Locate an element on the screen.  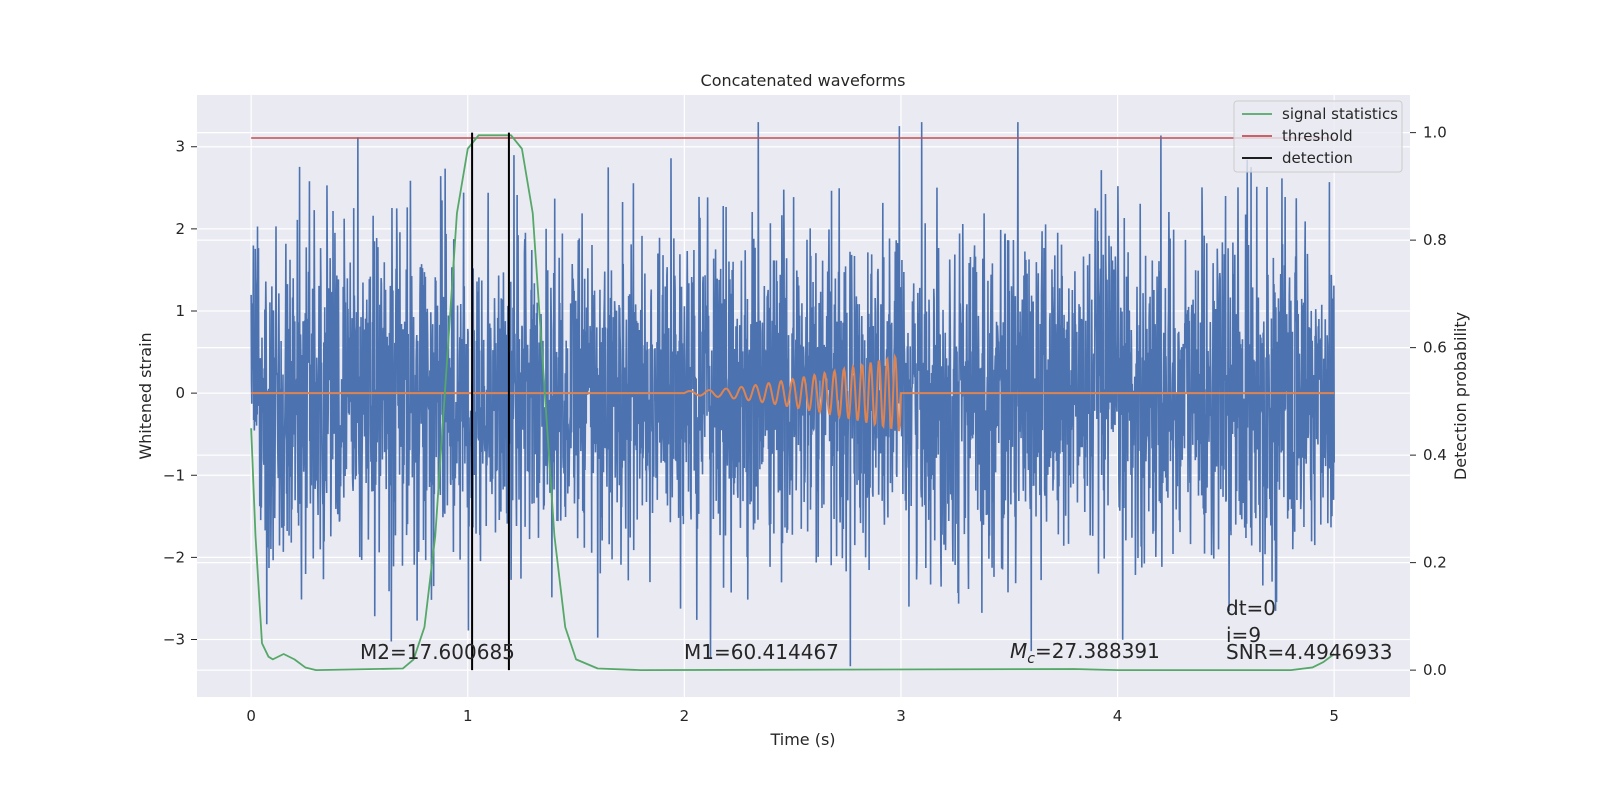
annotation-m2: M2=17.600685 is located at coordinates (437, 652).